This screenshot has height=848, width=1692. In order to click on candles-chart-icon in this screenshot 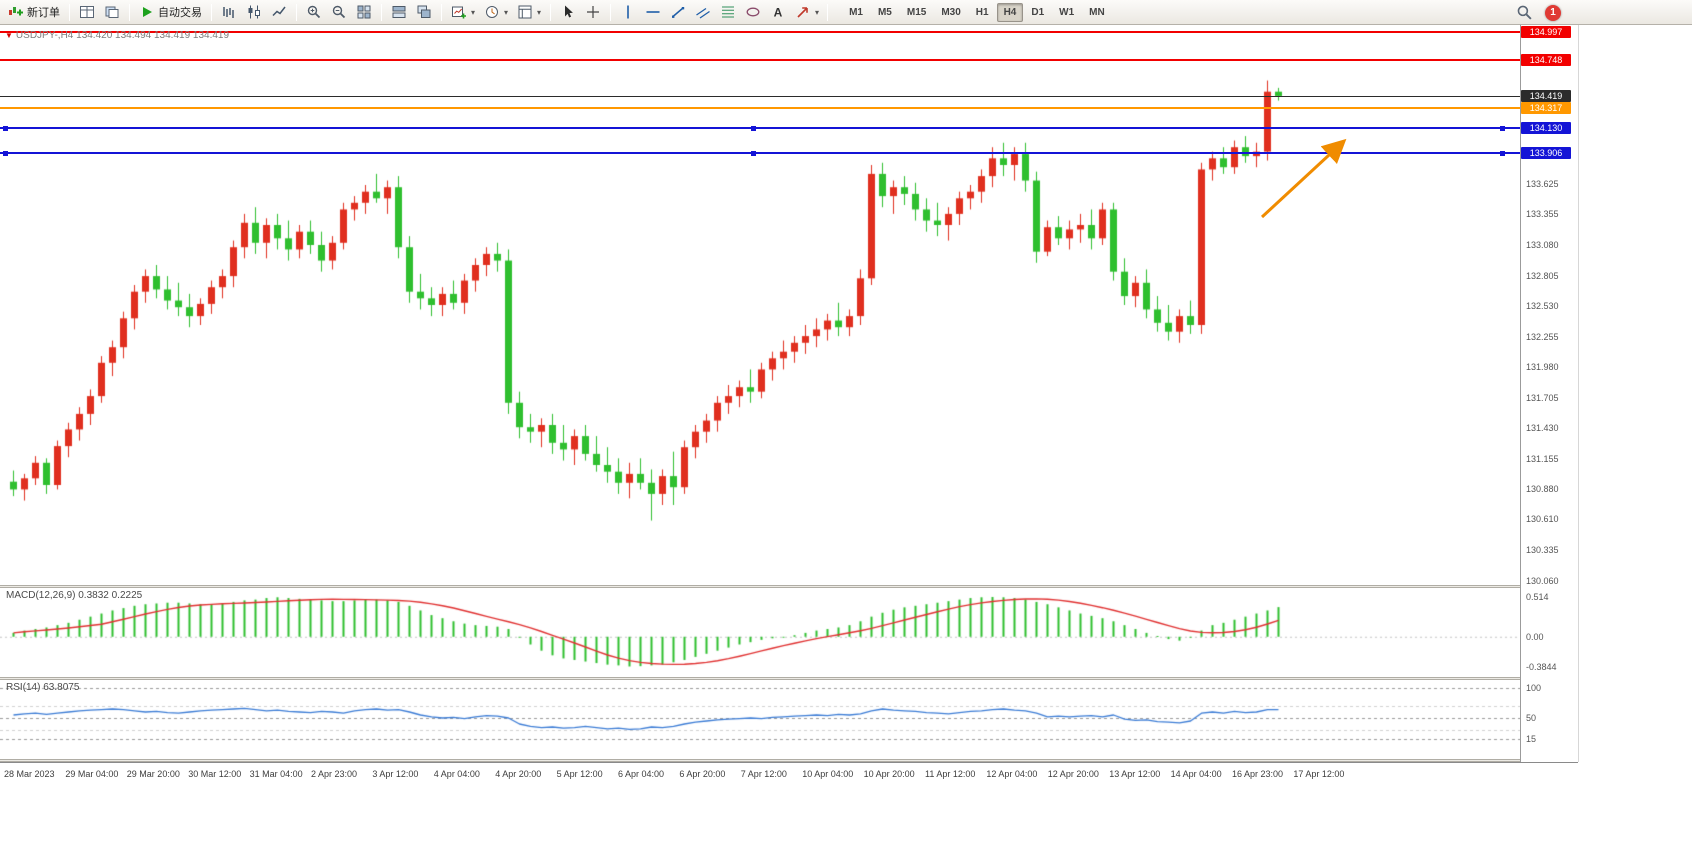, I will do `click(254, 12)`.